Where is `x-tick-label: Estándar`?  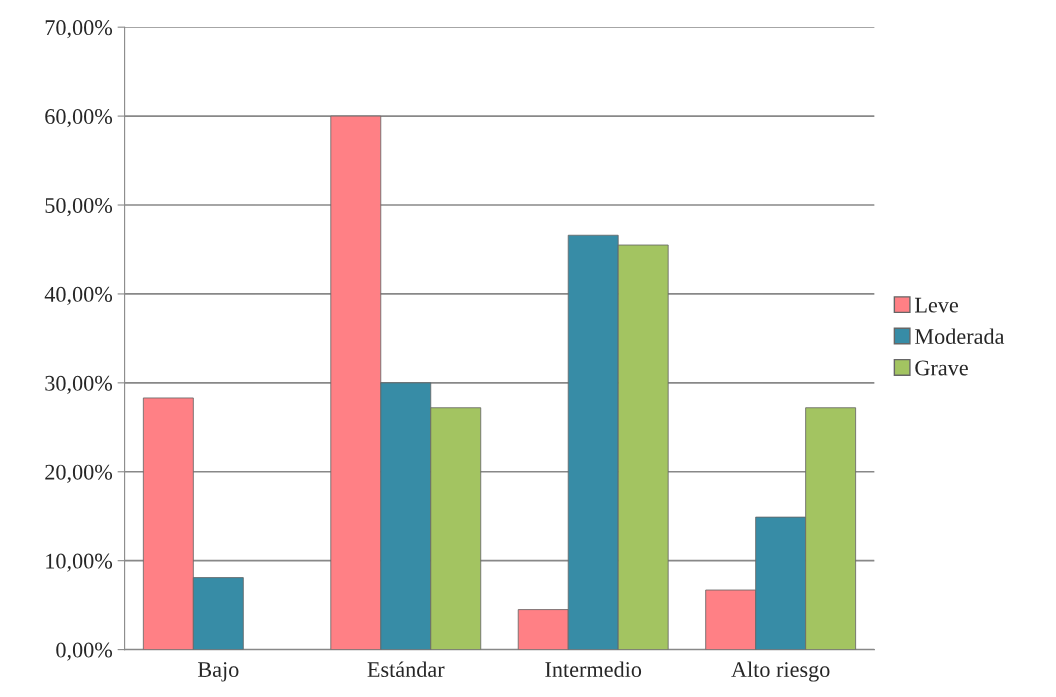
x-tick-label: Estándar is located at coordinates (406, 669).